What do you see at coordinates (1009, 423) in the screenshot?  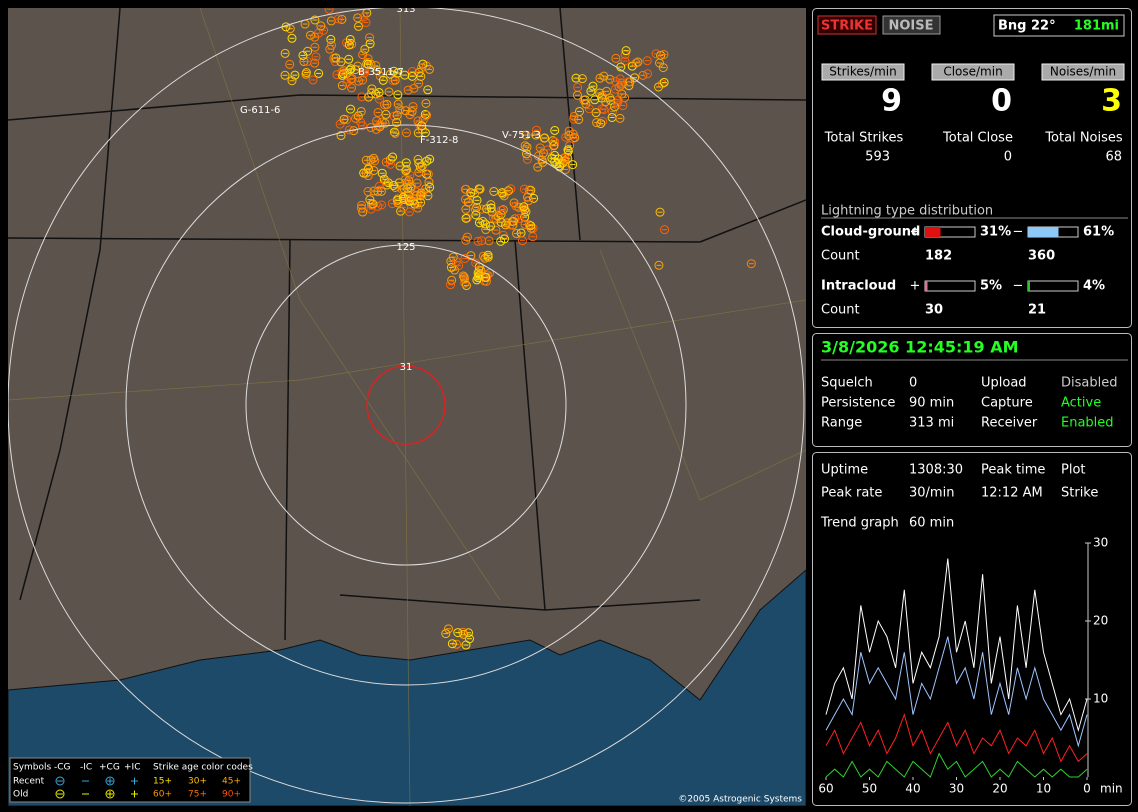 I see `setting: Receiver` at bounding box center [1009, 423].